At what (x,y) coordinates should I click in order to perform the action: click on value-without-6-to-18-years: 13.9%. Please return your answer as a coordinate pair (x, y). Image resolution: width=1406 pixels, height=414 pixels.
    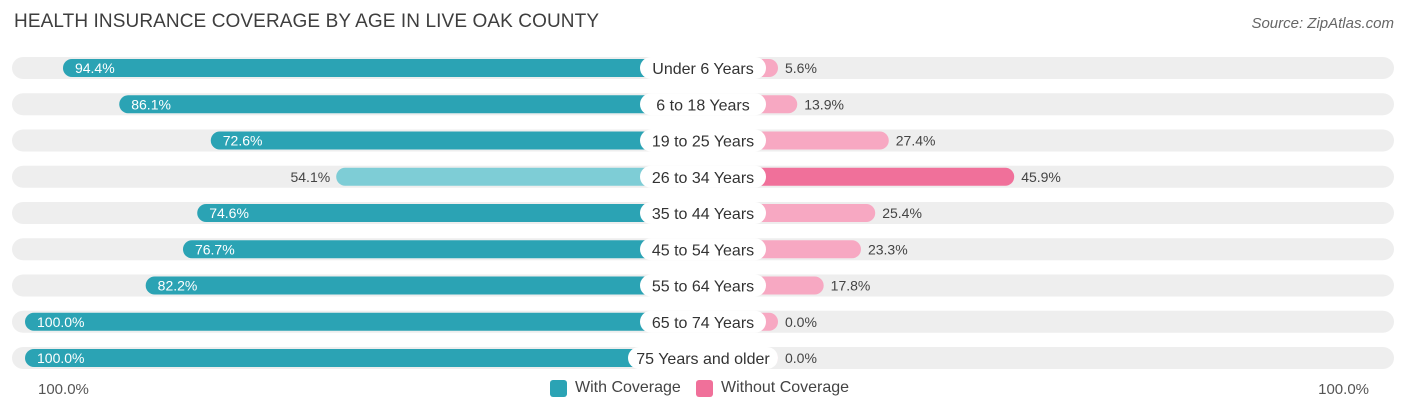
    Looking at the image, I should click on (824, 104).